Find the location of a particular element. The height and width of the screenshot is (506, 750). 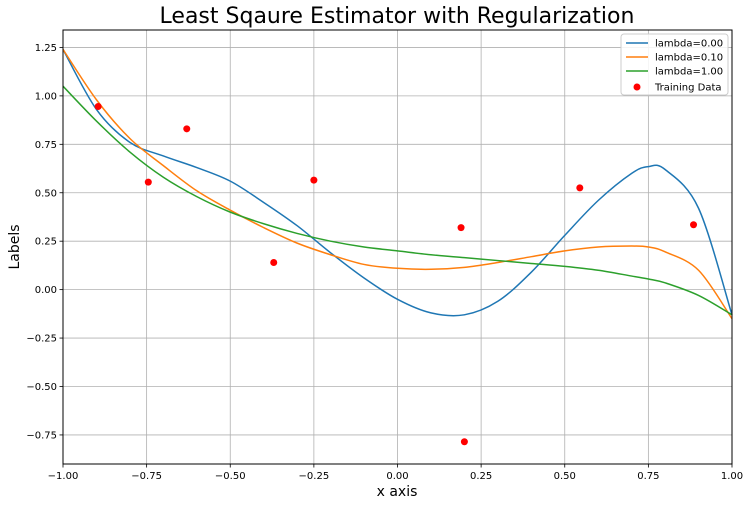

legend-label-training-data: Training Data is located at coordinates (688, 88).